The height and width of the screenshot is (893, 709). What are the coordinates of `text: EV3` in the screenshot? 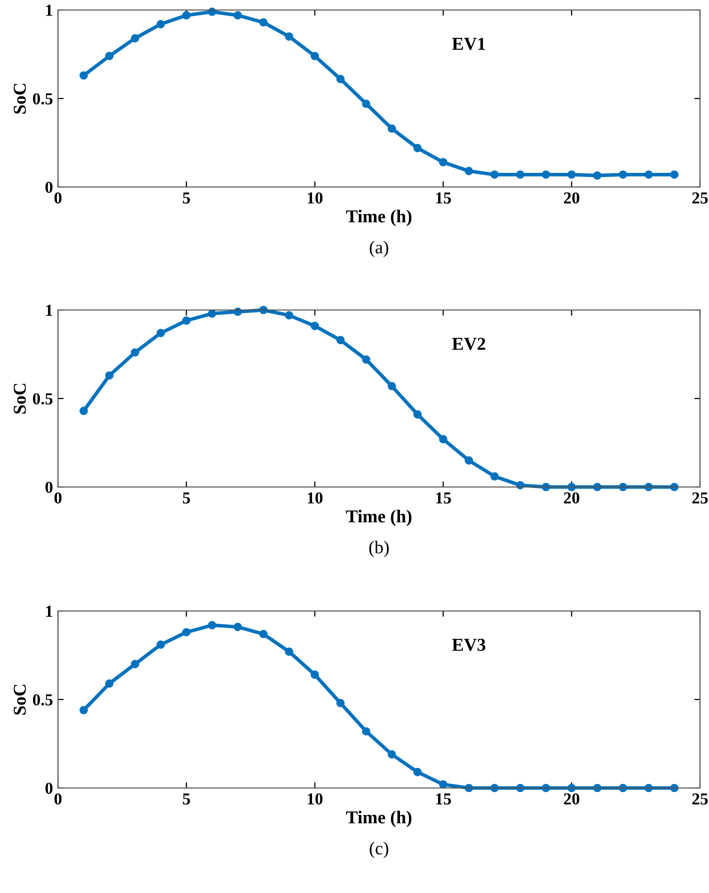 It's located at (469, 645).